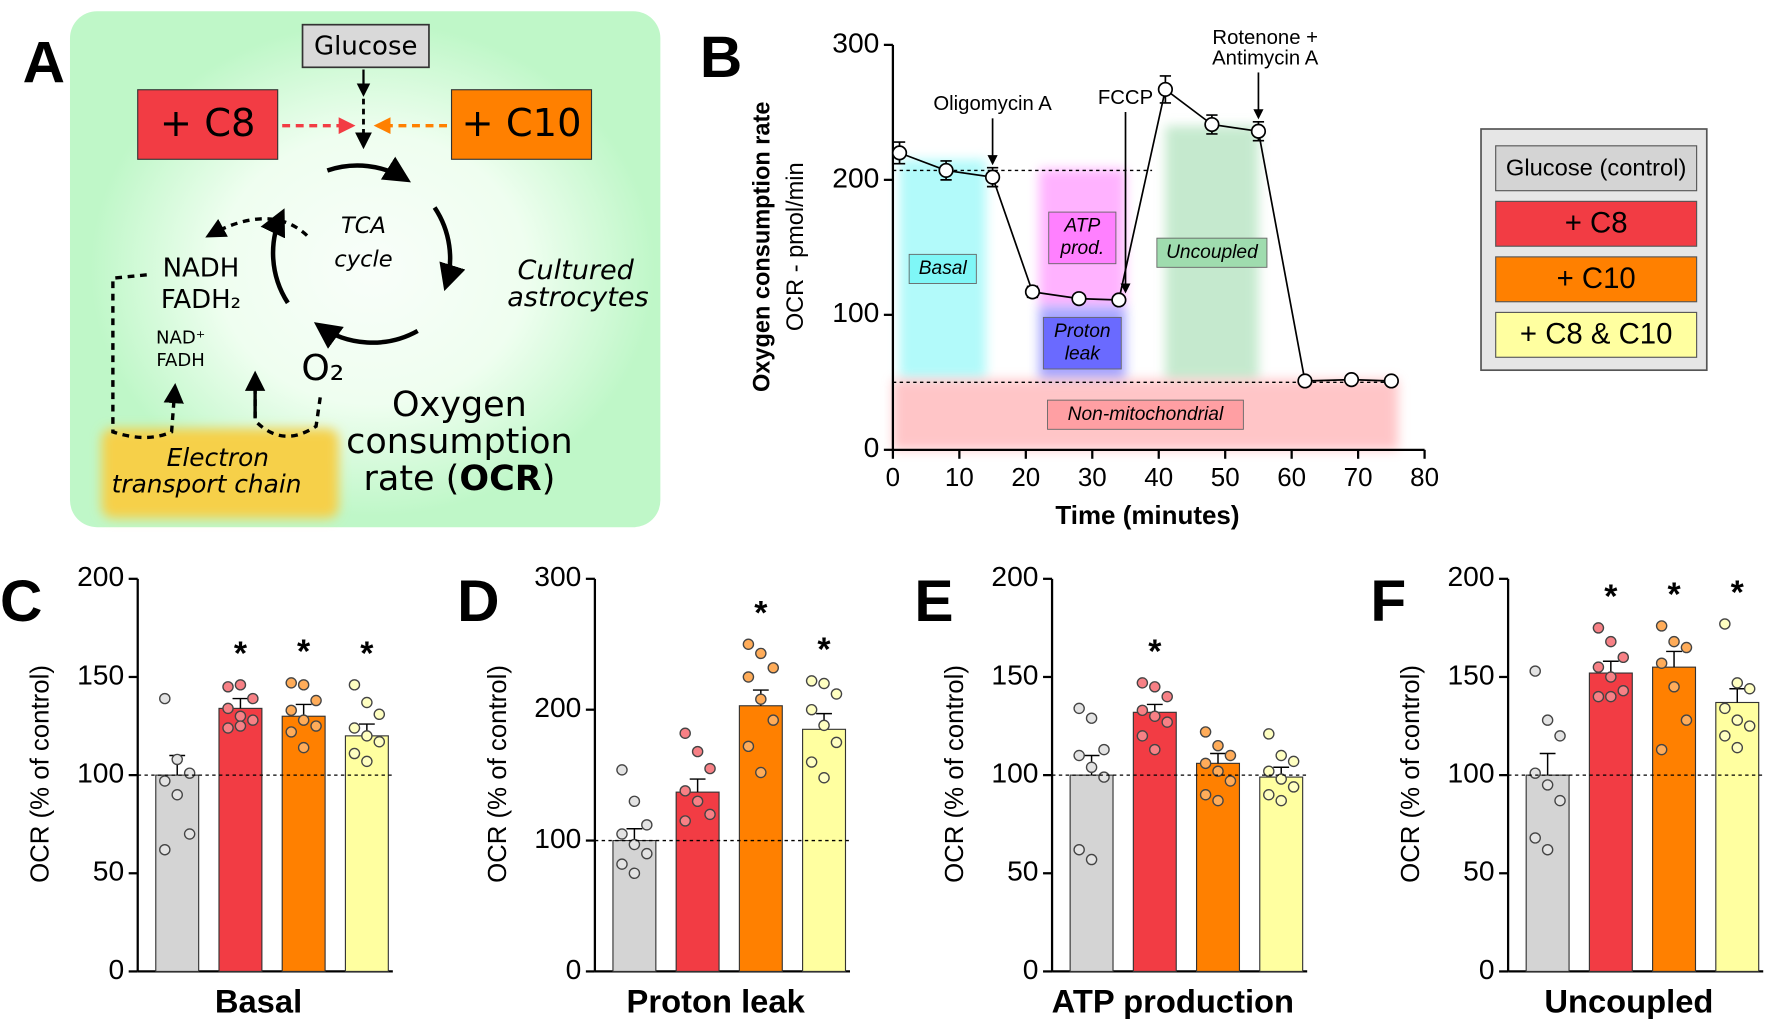 The image size is (1770, 1032). Describe the element at coordinates (1388, 601) in the screenshot. I see `panel-letter: F` at that location.